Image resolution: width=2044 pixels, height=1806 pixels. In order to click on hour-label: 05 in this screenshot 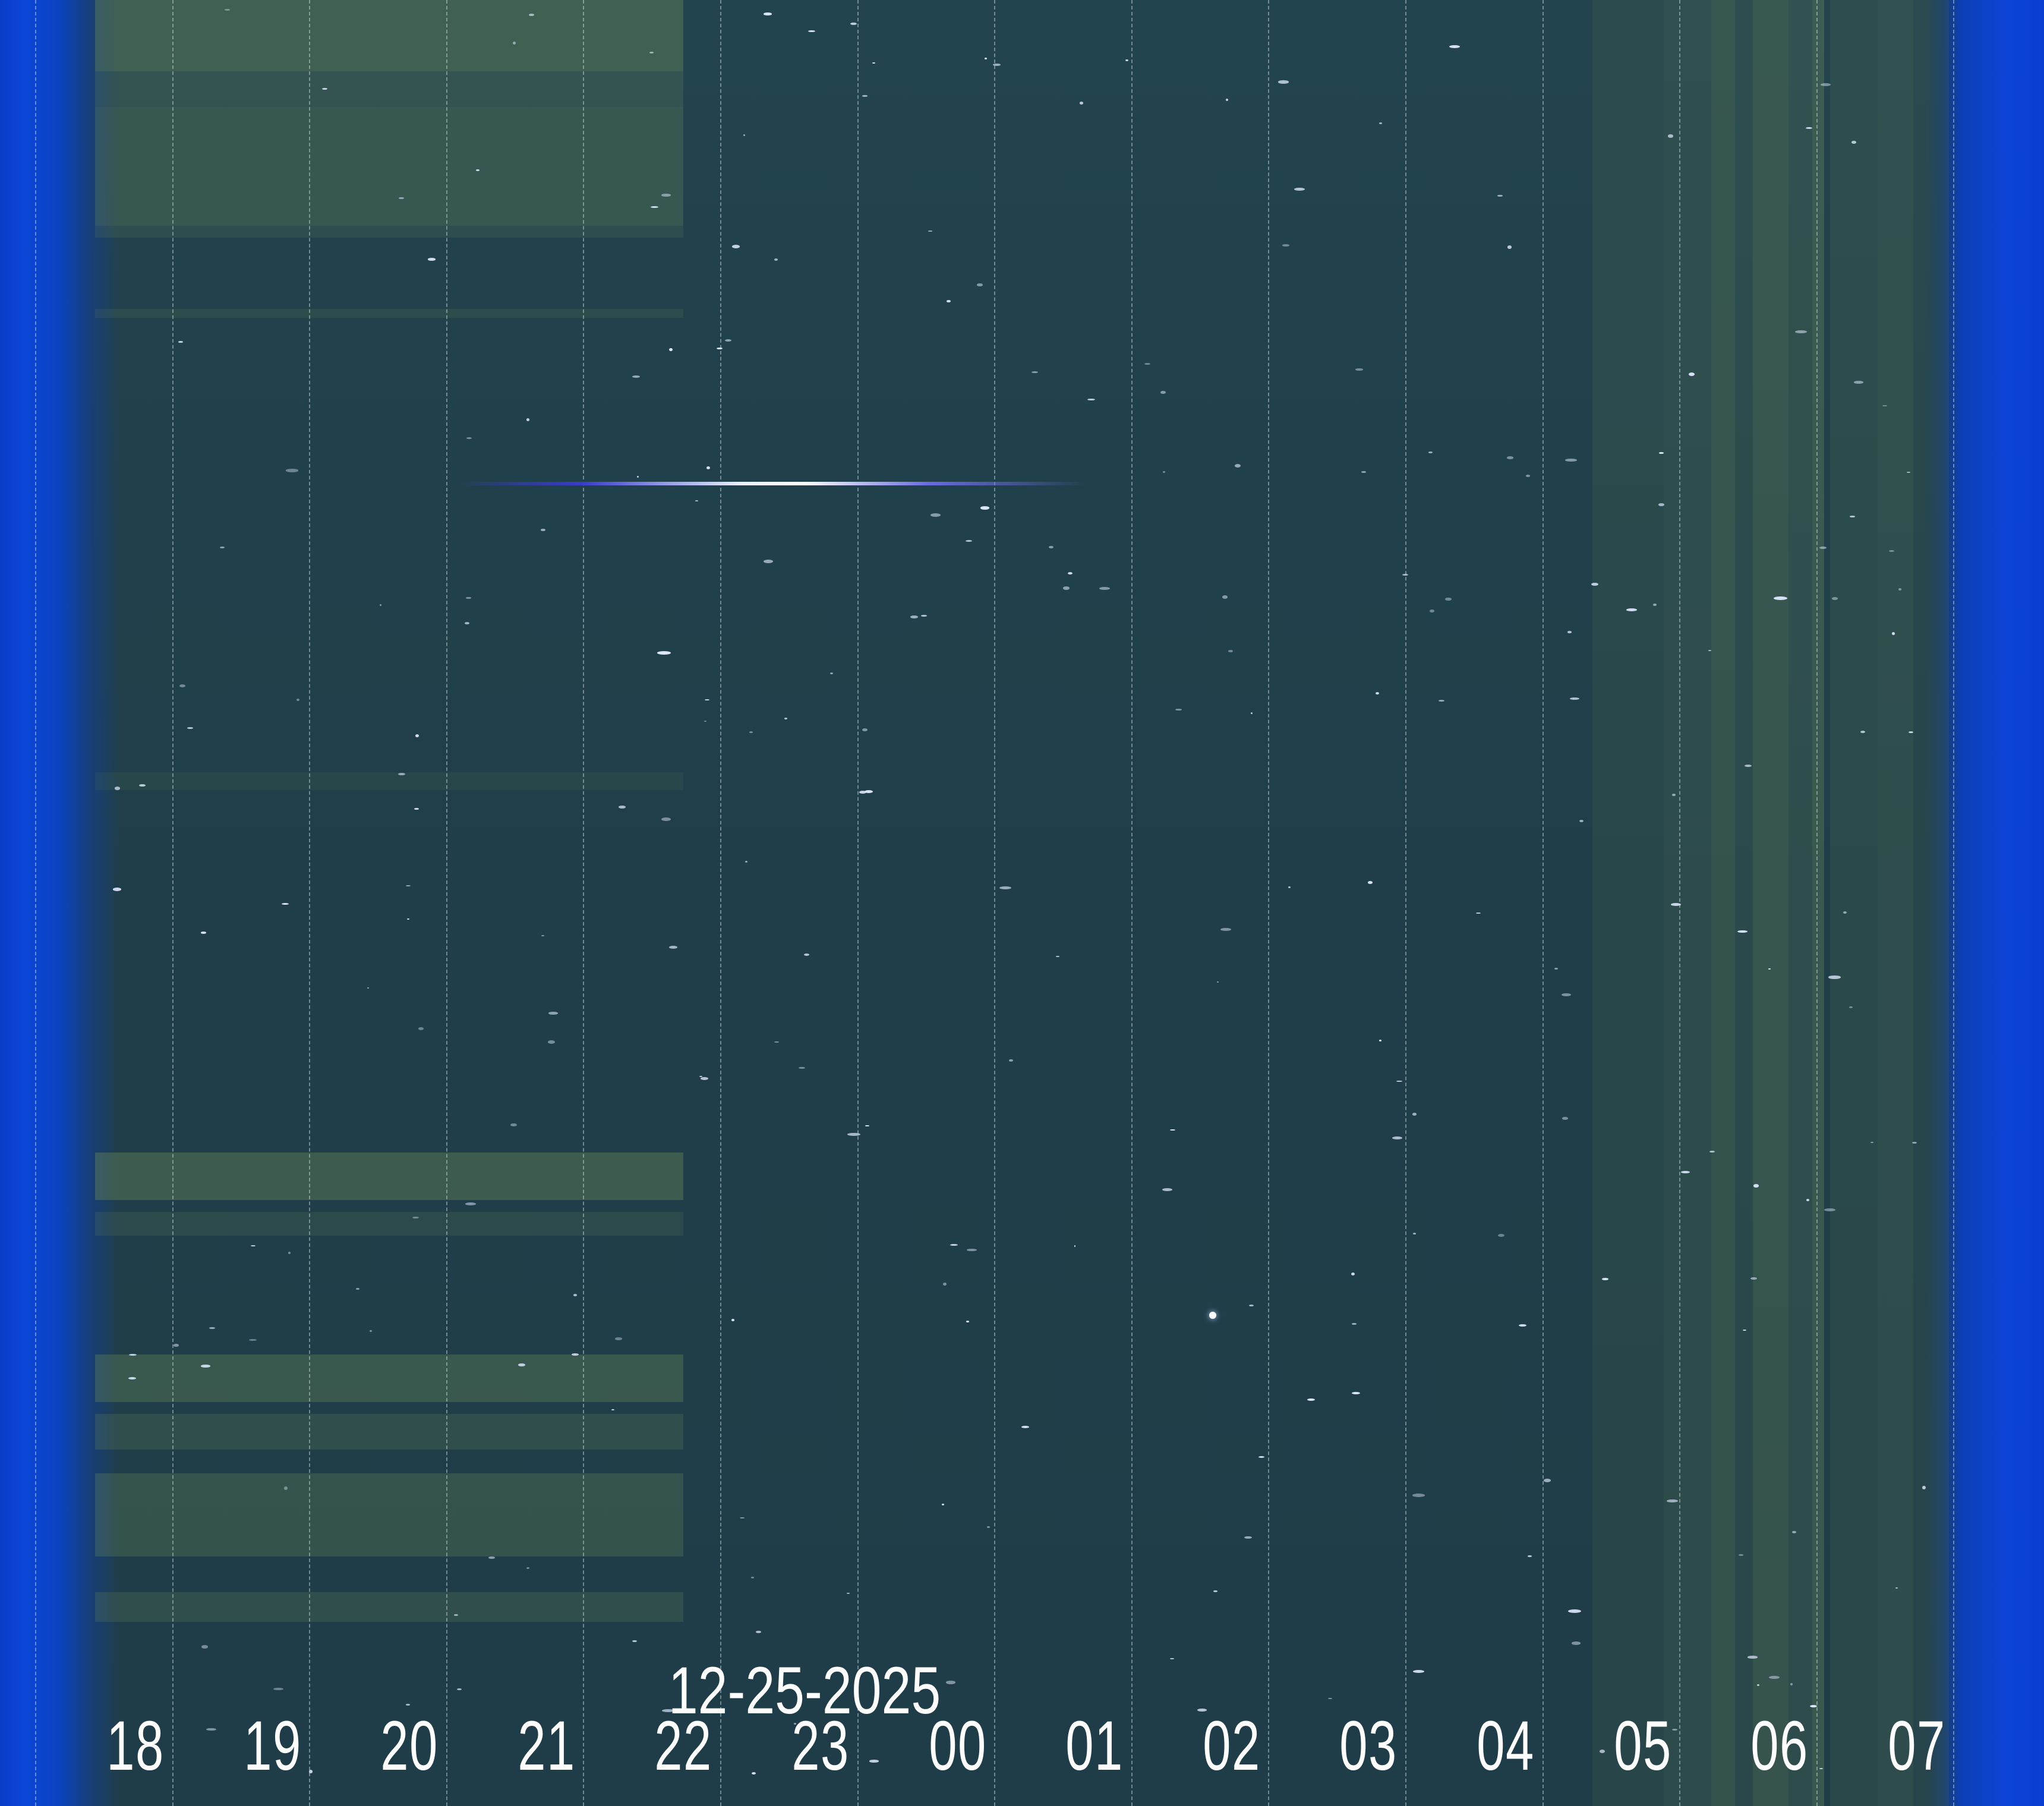, I will do `click(1642, 1746)`.